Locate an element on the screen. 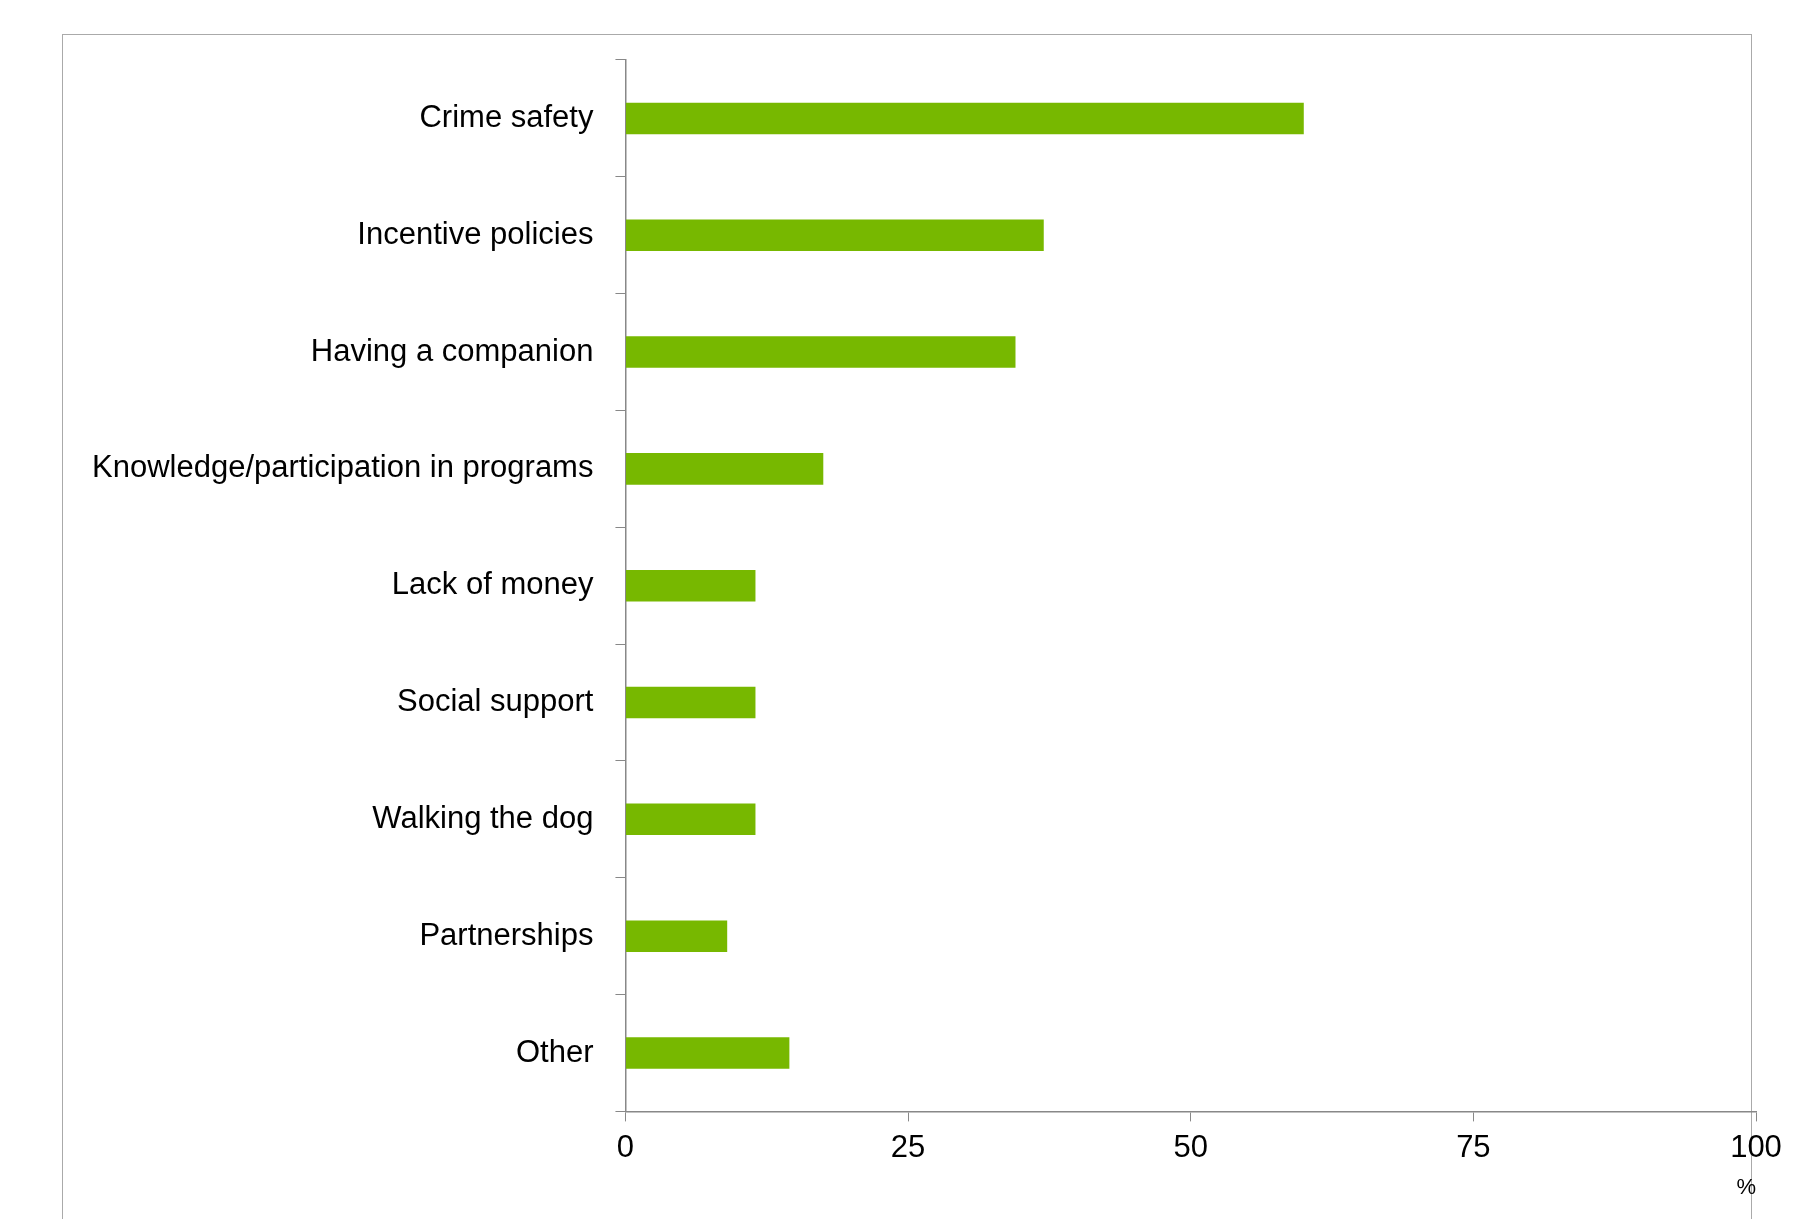  x-tick-label: 75 is located at coordinates (1473, 1146).